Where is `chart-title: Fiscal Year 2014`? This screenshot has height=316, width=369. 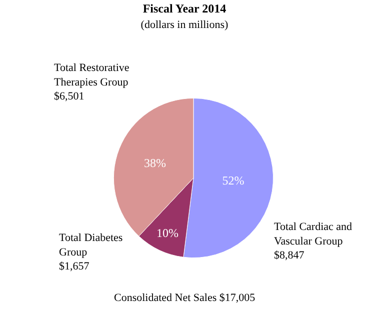 chart-title: Fiscal Year 2014 is located at coordinates (184, 9).